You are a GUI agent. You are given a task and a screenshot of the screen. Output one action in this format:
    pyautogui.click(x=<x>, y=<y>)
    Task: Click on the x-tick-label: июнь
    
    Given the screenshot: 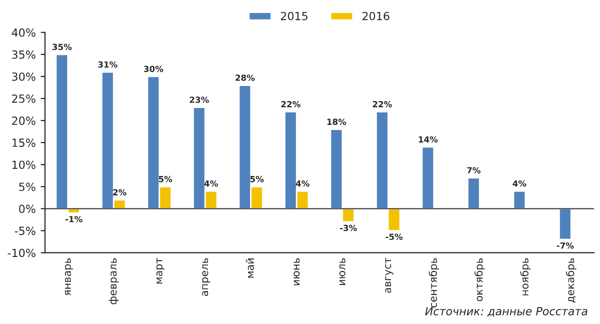 What is the action you would take?
    pyautogui.click(x=297, y=272)
    